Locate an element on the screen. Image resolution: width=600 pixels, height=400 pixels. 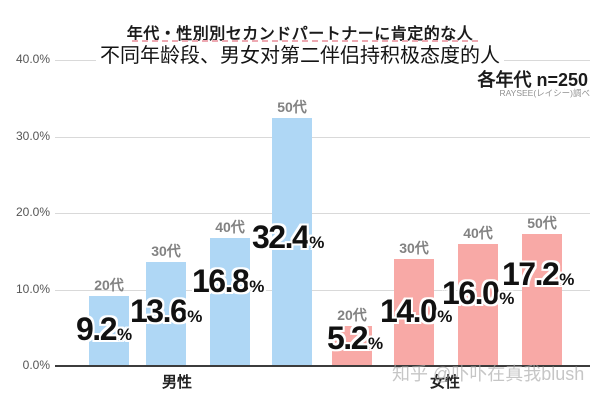
watermark: 知乎 @卟卟在真我blush is located at coordinates (488, 374).